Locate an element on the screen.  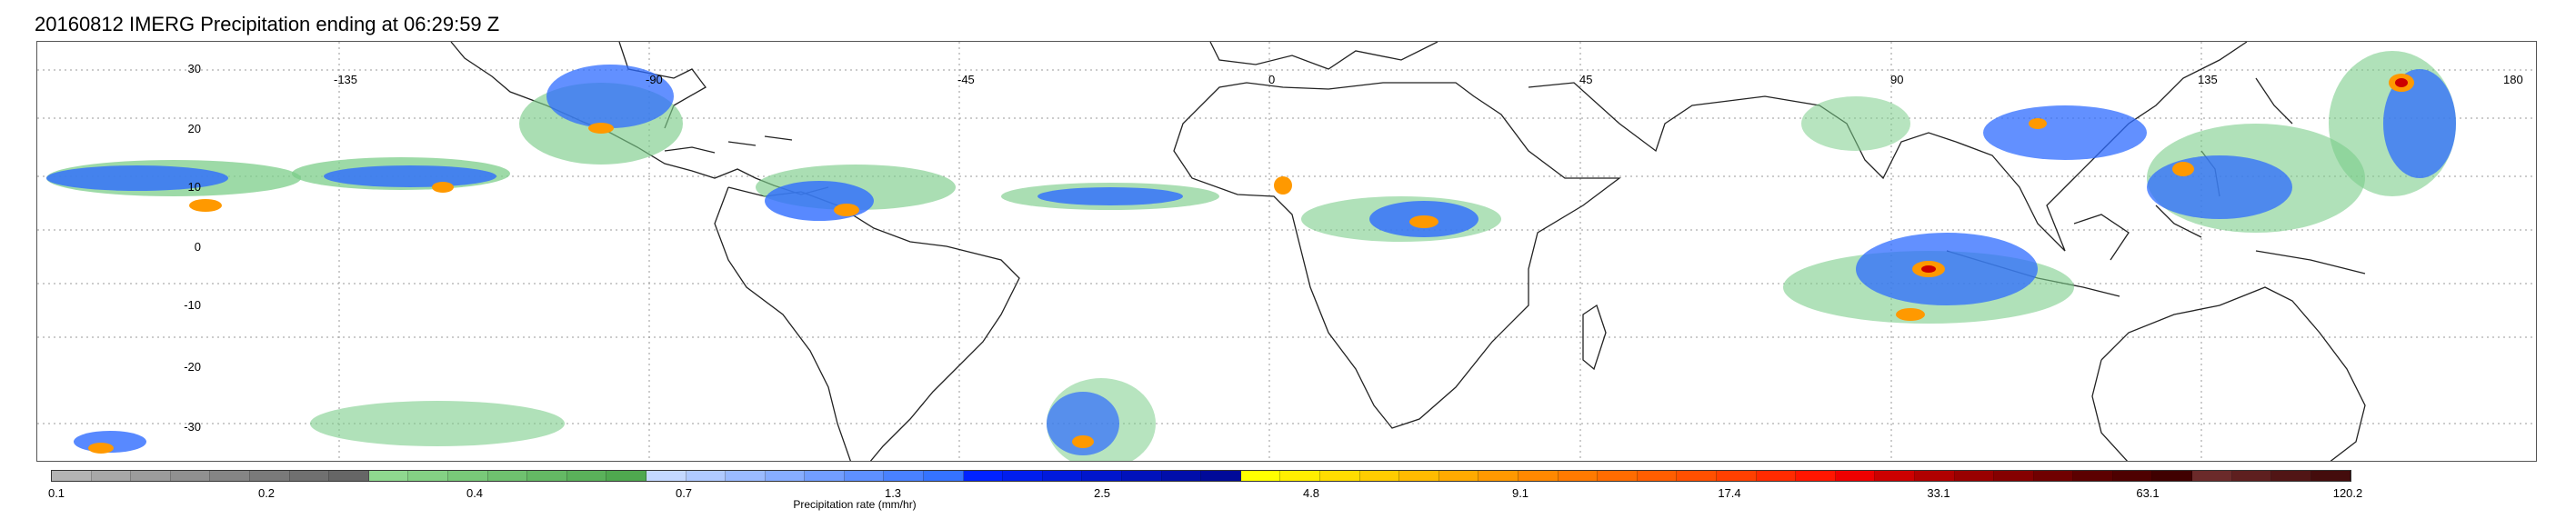
colorbar-tick-label: 33.1 is located at coordinates (1938, 493).